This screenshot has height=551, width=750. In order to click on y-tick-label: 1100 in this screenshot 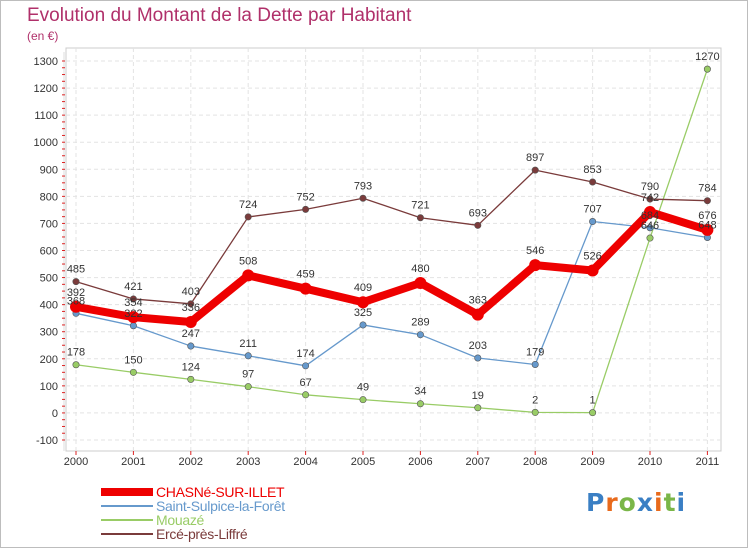, I will do `click(46, 116)`.